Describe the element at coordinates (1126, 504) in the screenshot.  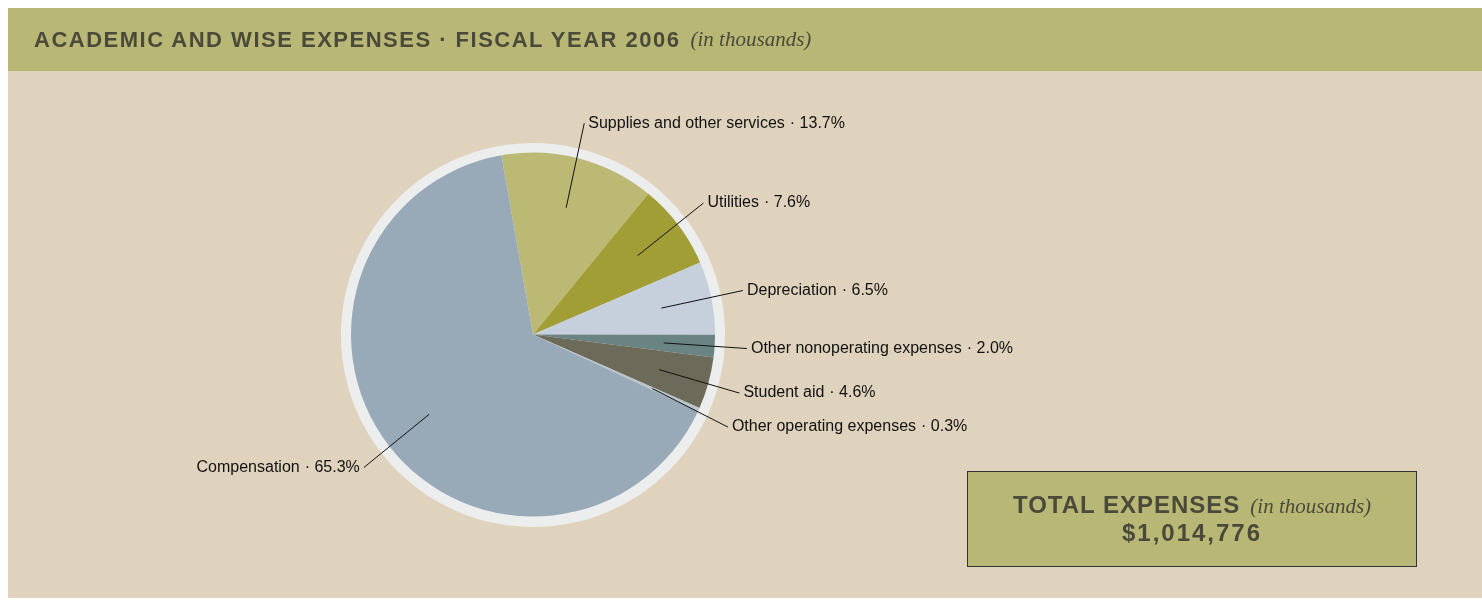
I see `text: TOTAL EXPENSES` at that location.